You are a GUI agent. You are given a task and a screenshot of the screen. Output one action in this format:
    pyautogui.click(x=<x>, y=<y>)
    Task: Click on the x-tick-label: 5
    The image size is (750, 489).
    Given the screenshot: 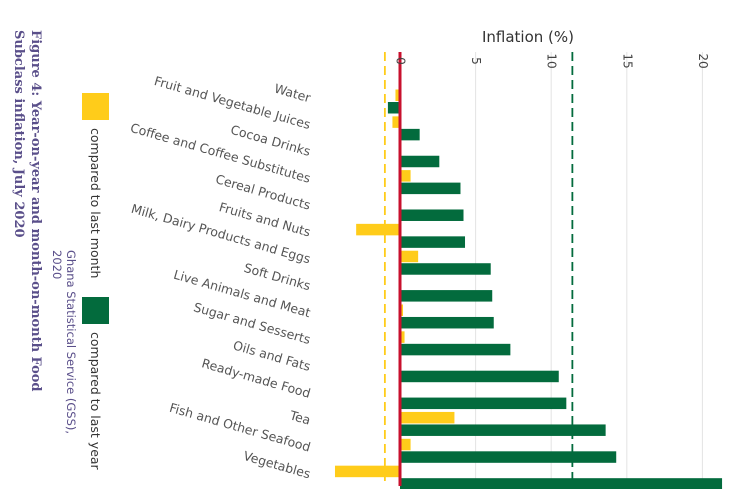 What is the action you would take?
    pyautogui.click(x=476, y=61)
    